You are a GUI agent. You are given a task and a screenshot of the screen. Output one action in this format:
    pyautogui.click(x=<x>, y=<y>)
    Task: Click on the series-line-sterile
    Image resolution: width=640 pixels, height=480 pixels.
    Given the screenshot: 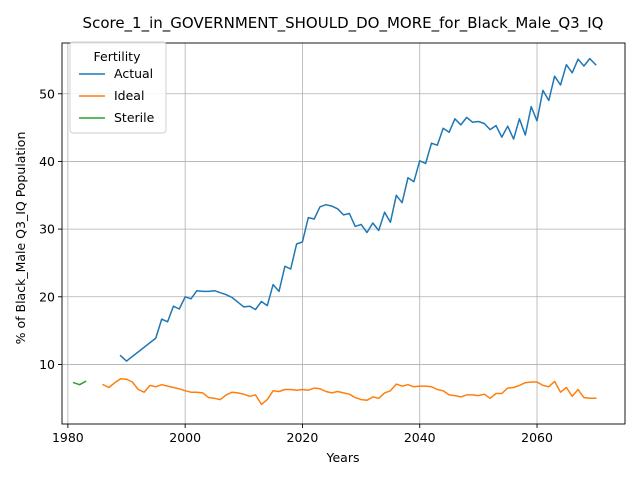 What is the action you would take?
    pyautogui.click(x=79, y=383)
    